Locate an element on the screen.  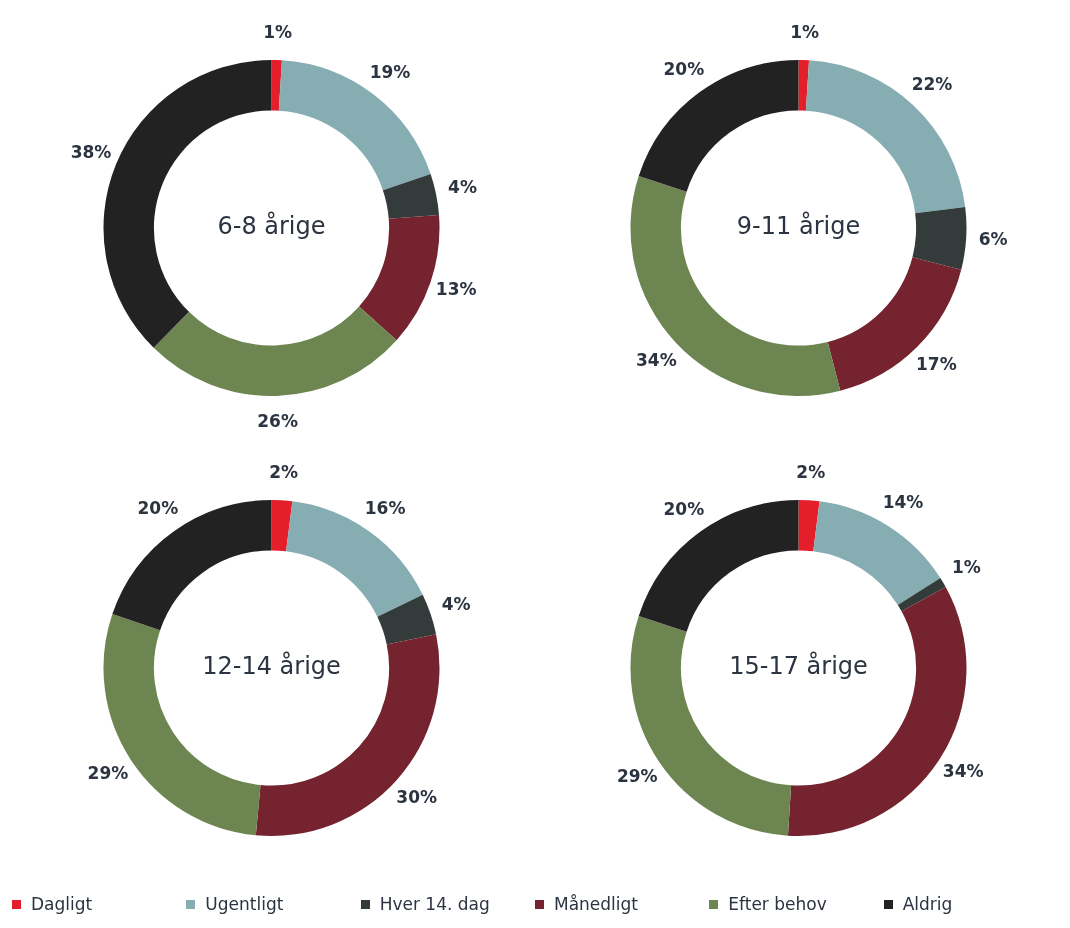
legend-label: Efter behov is located at coordinates (777, 904).